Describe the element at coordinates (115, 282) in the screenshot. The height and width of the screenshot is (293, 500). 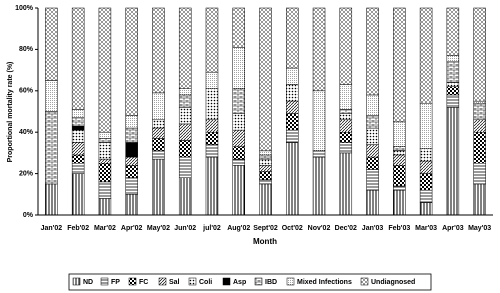
I see `legend-label: FP` at that location.